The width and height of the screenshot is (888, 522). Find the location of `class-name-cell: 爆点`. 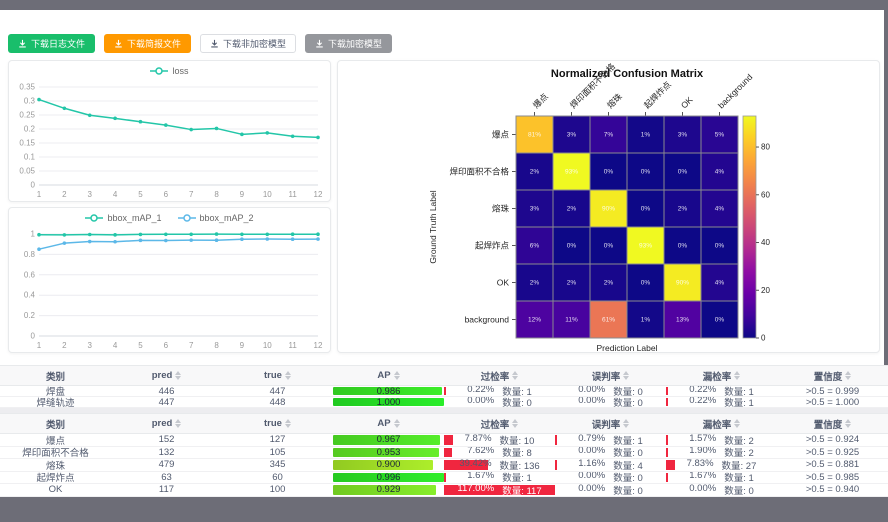

class-name-cell: 爆点 is located at coordinates (55, 440).